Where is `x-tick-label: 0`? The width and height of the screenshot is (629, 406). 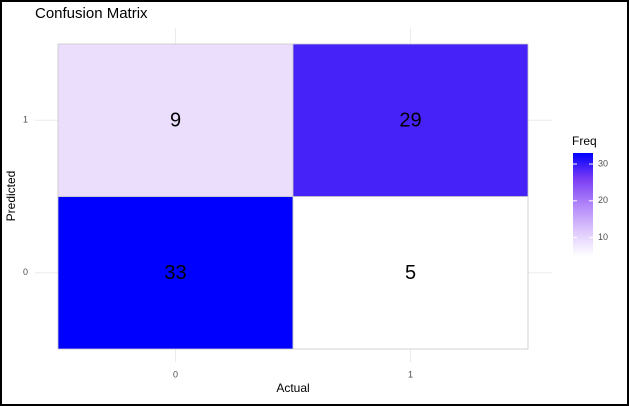
x-tick-label: 0 is located at coordinates (175, 374).